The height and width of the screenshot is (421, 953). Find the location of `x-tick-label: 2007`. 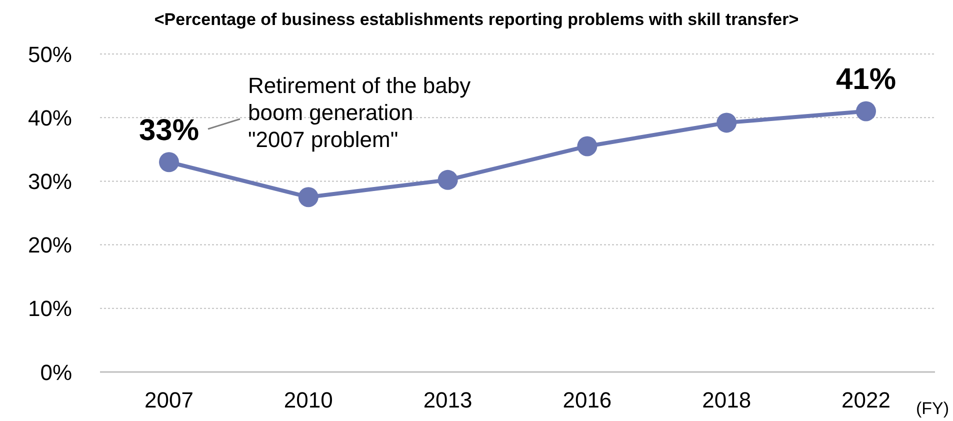

x-tick-label: 2007 is located at coordinates (169, 400).